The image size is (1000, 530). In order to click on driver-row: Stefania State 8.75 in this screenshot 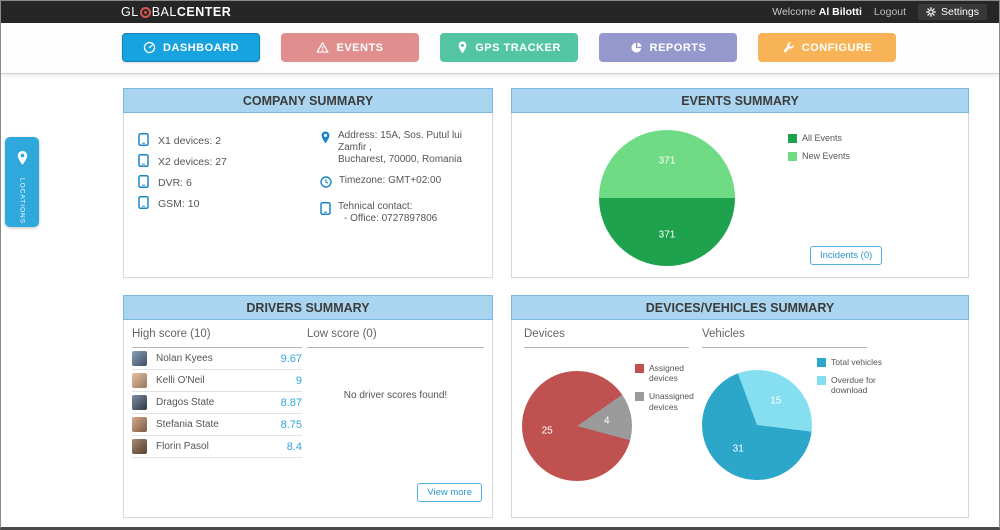, I will do `click(217, 425)`.